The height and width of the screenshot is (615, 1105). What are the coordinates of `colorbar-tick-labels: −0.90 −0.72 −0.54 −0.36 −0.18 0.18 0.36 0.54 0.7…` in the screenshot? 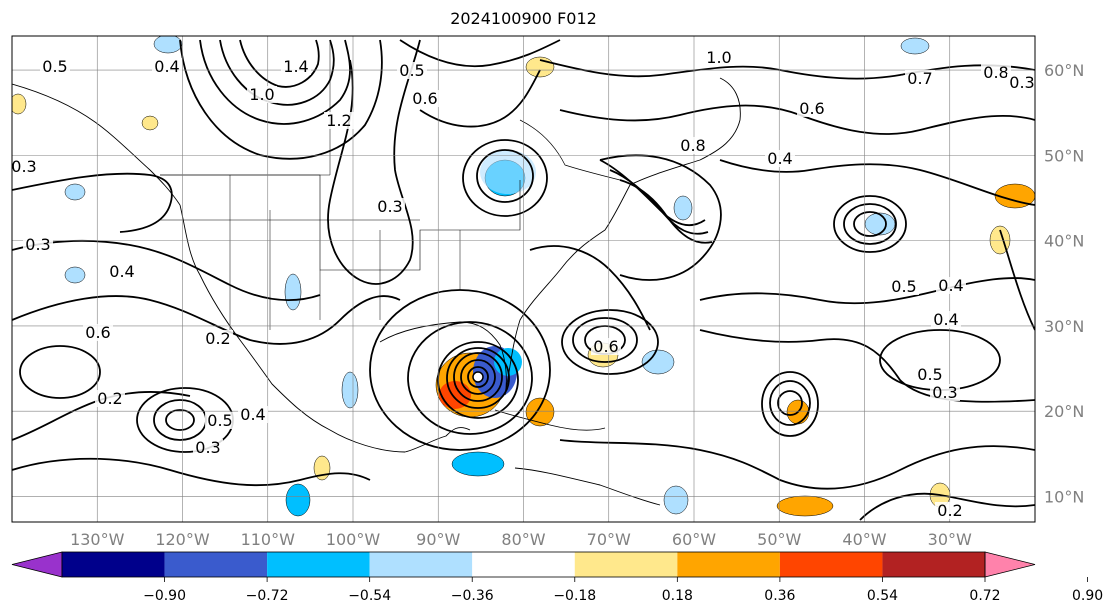 It's located at (623, 590).